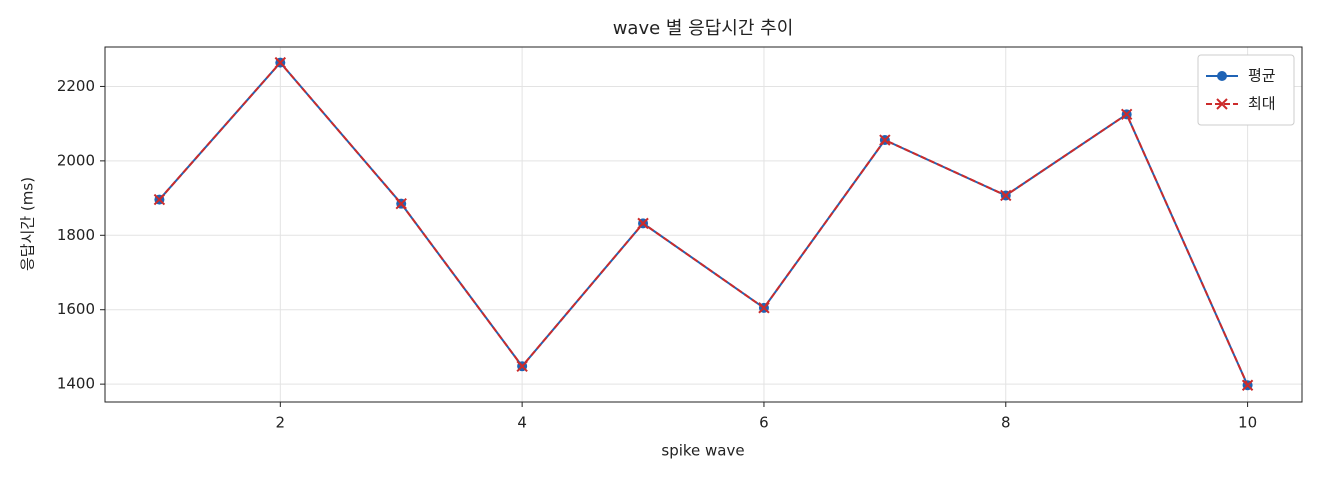  Describe the element at coordinates (1247, 423) in the screenshot. I see `x-tick-label: 10` at that location.